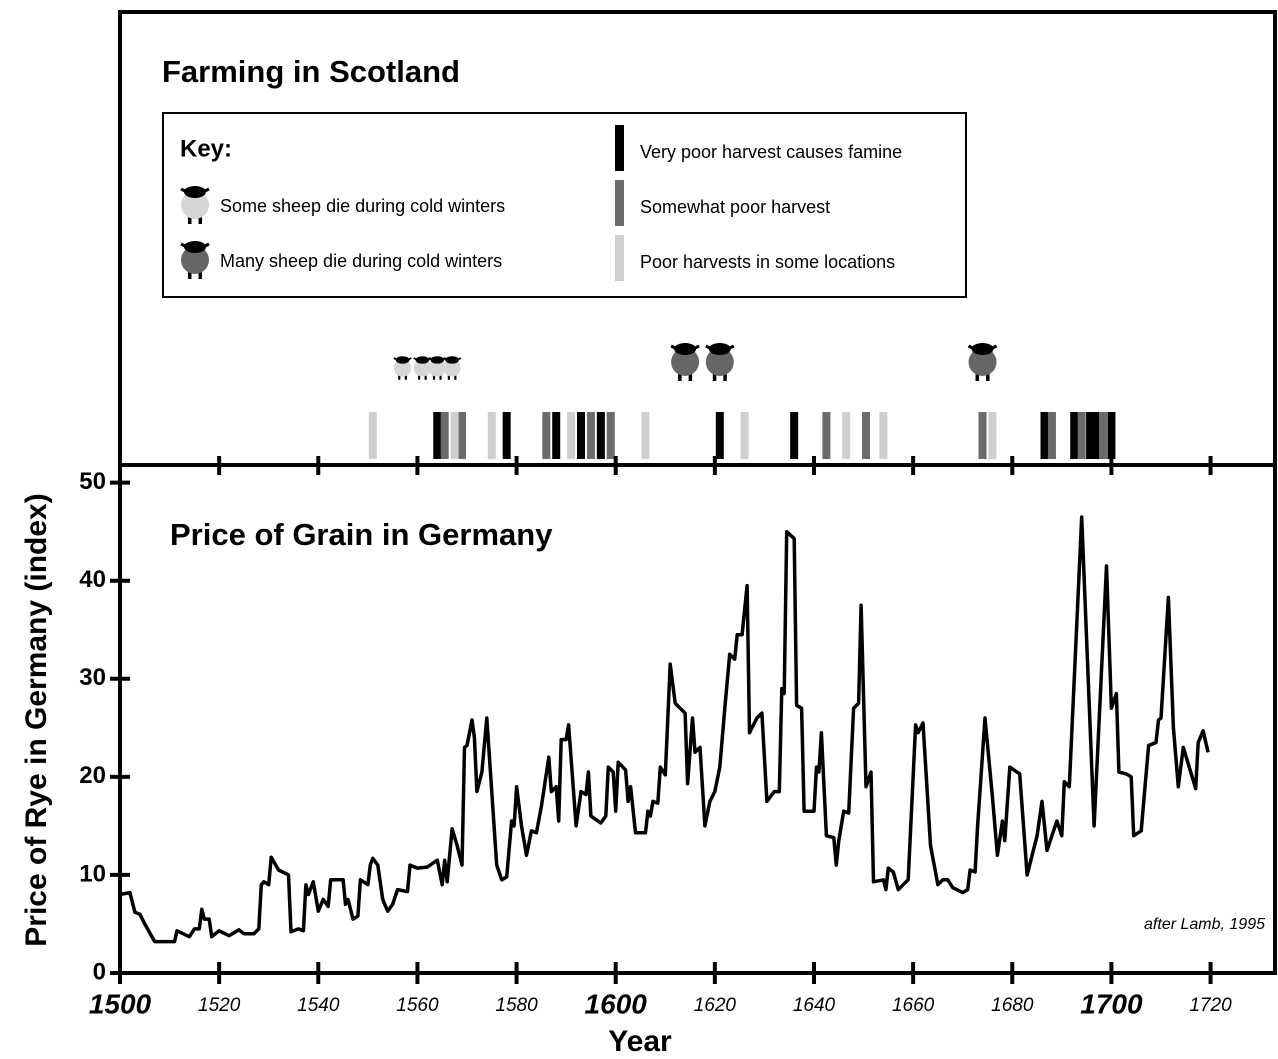  I want to click on legend-box, so click(564, 205).